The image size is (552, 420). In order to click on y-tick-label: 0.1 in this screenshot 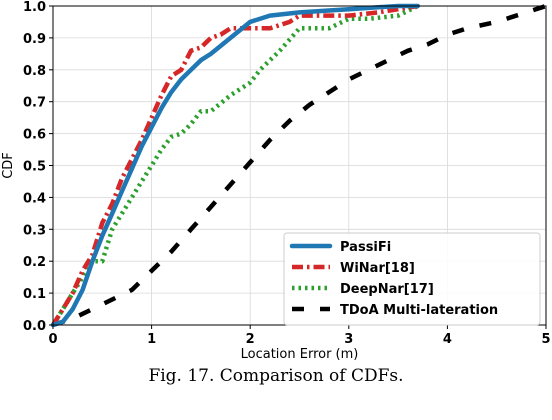, I will do `click(34, 294)`.